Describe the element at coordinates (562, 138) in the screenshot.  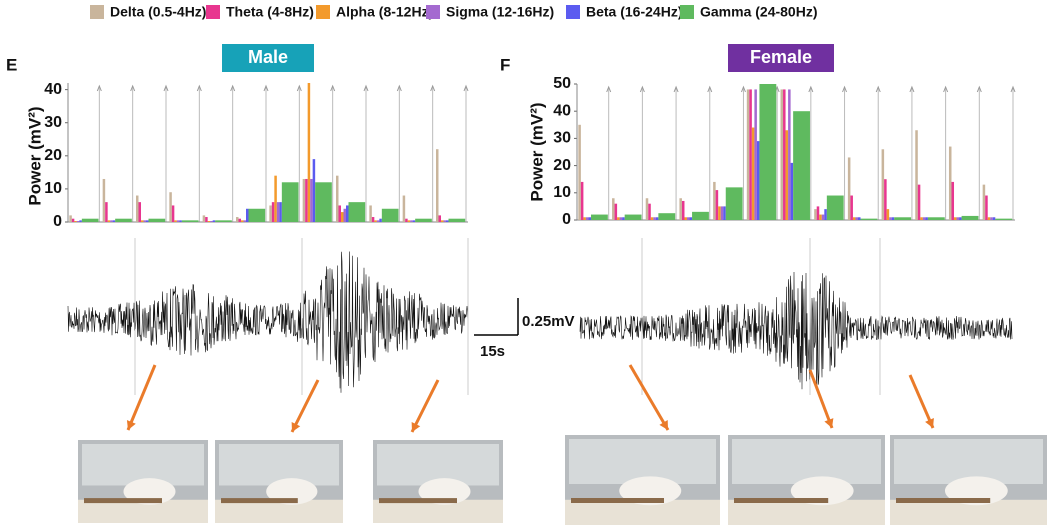
I see `y-tick-label: 30` at that location.